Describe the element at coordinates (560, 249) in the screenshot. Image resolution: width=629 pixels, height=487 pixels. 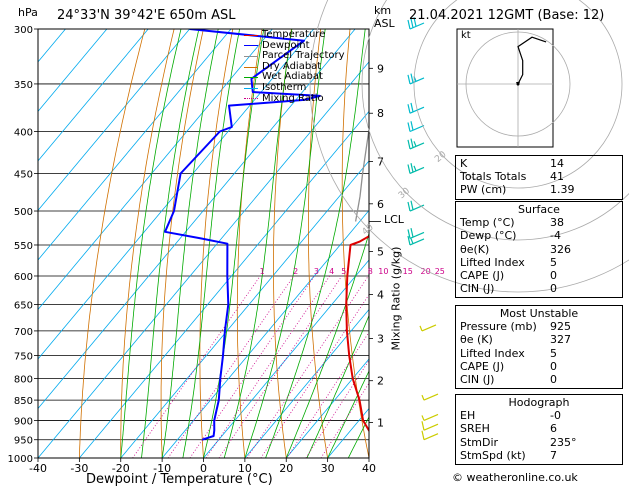
I see `row-value: 326` at that location.